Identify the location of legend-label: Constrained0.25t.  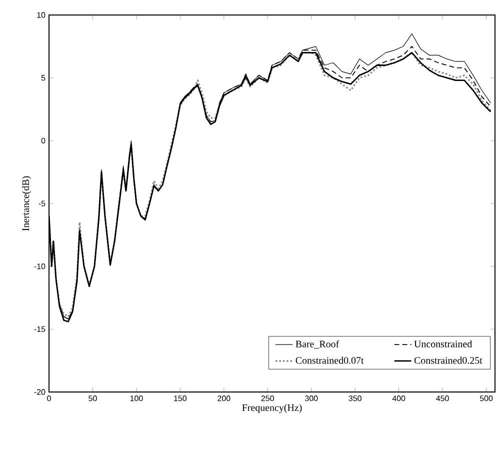
(448, 360).